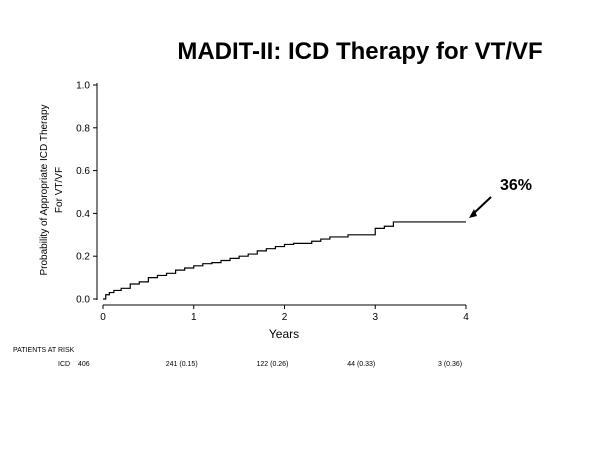  Describe the element at coordinates (516, 185) in the screenshot. I see `annotation-label: 36%` at that location.